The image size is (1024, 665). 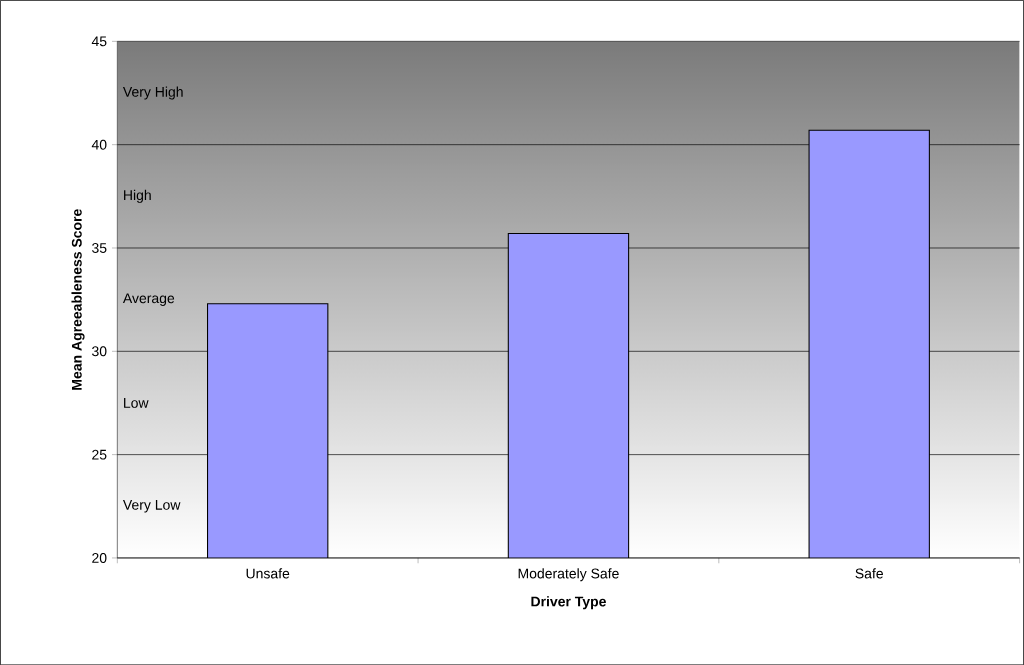 What do you see at coordinates (568, 575) in the screenshot?
I see `x-tick-label: Moderately Safe` at bounding box center [568, 575].